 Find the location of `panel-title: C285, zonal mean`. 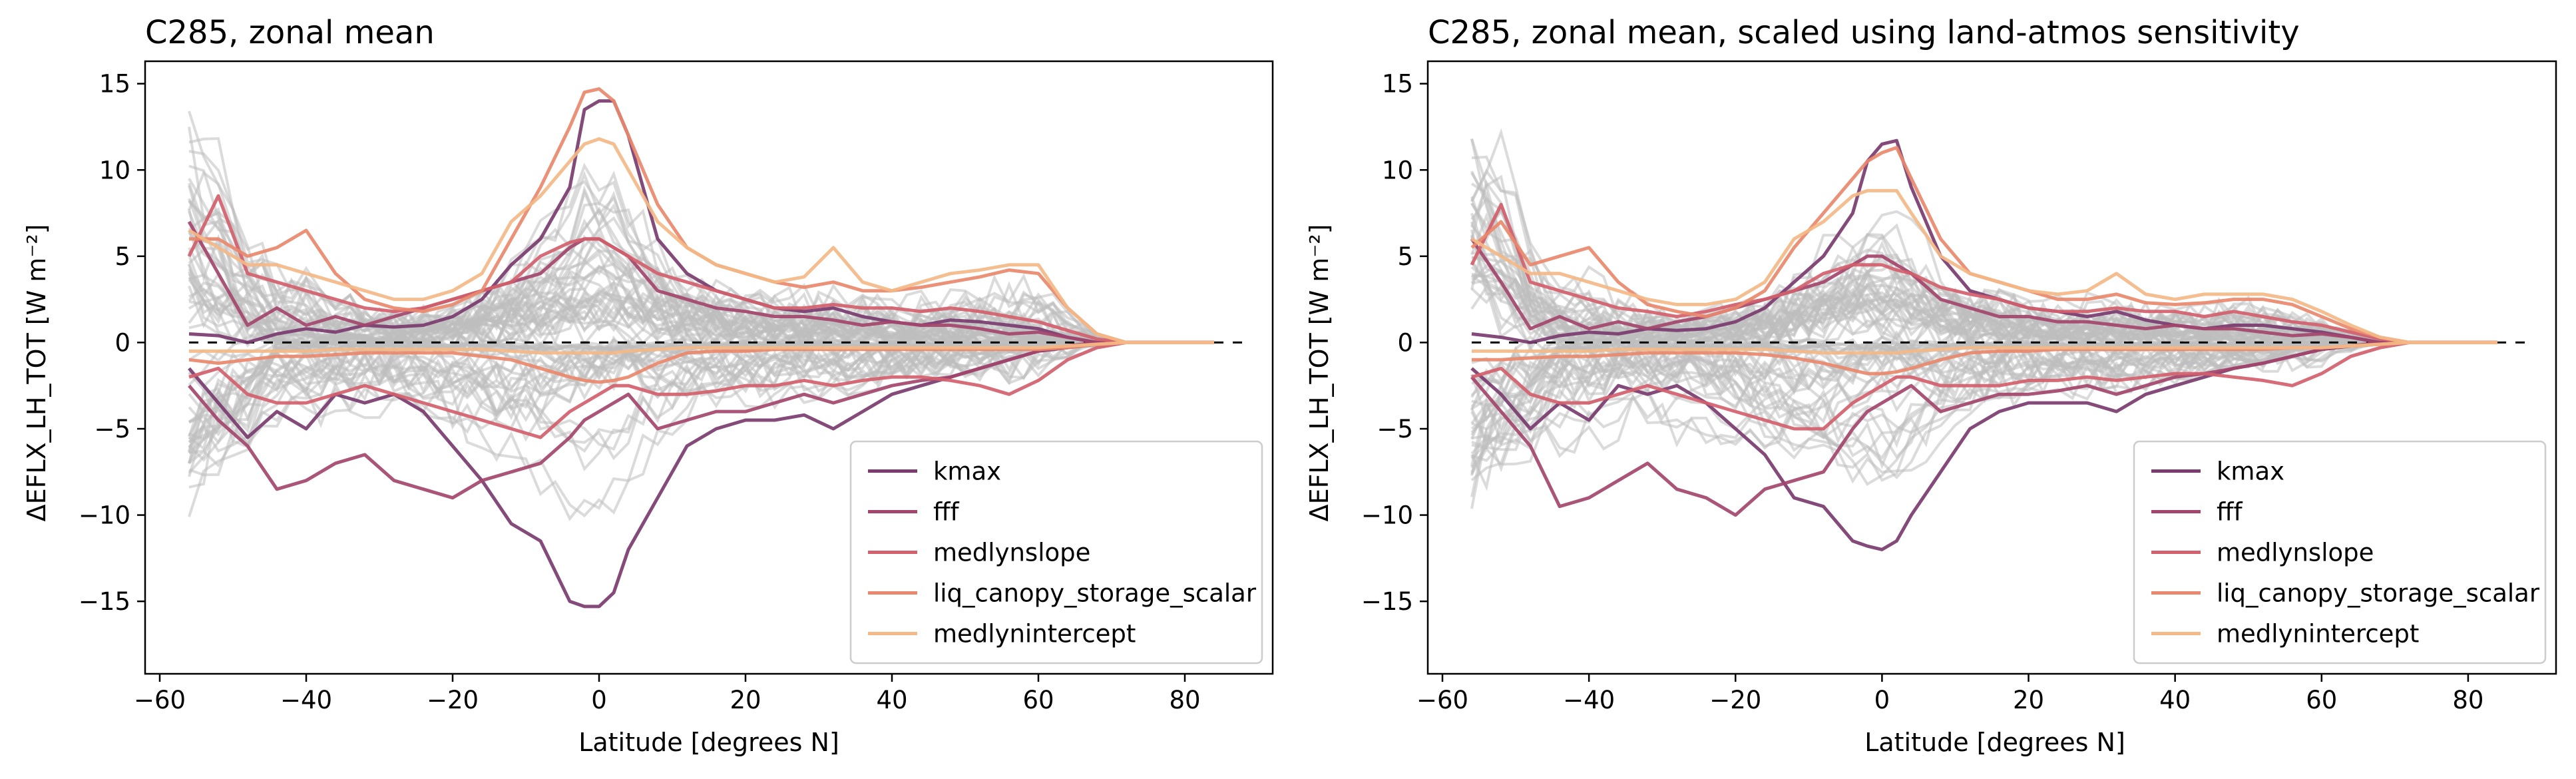

panel-title: C285, zonal mean is located at coordinates (290, 32).